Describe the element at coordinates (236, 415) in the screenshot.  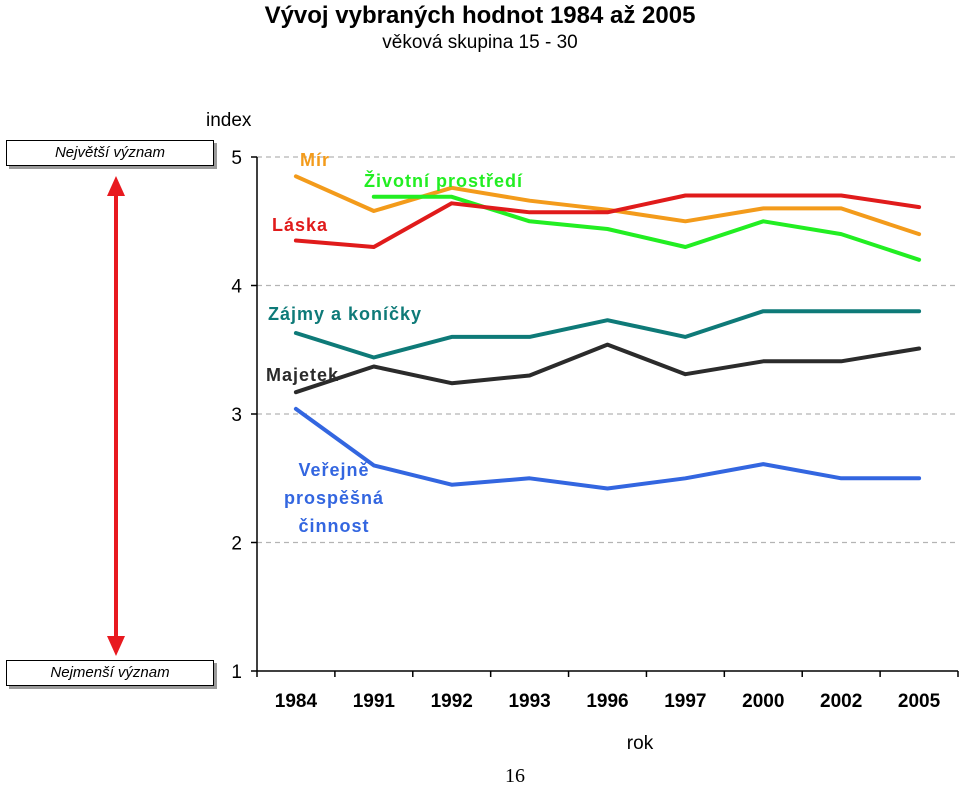
I see `y-tick-label: 3` at that location.